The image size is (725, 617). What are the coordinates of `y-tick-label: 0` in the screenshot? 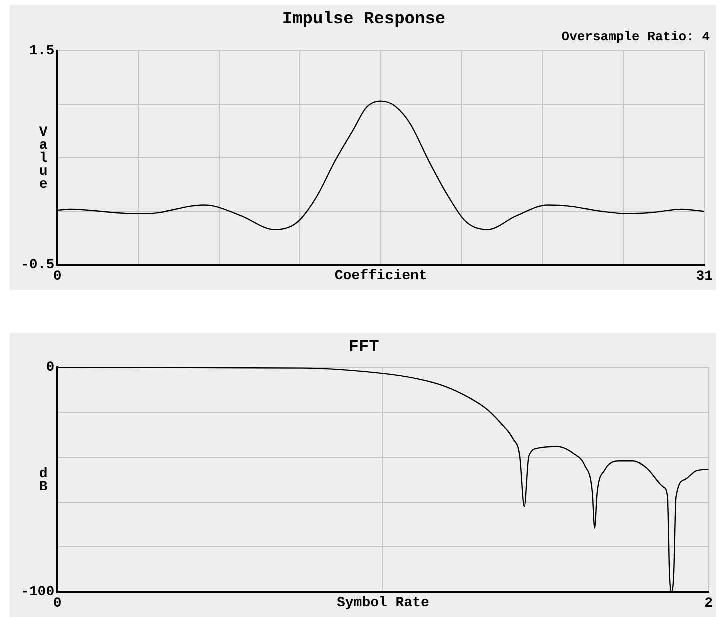 It's located at (50, 368).